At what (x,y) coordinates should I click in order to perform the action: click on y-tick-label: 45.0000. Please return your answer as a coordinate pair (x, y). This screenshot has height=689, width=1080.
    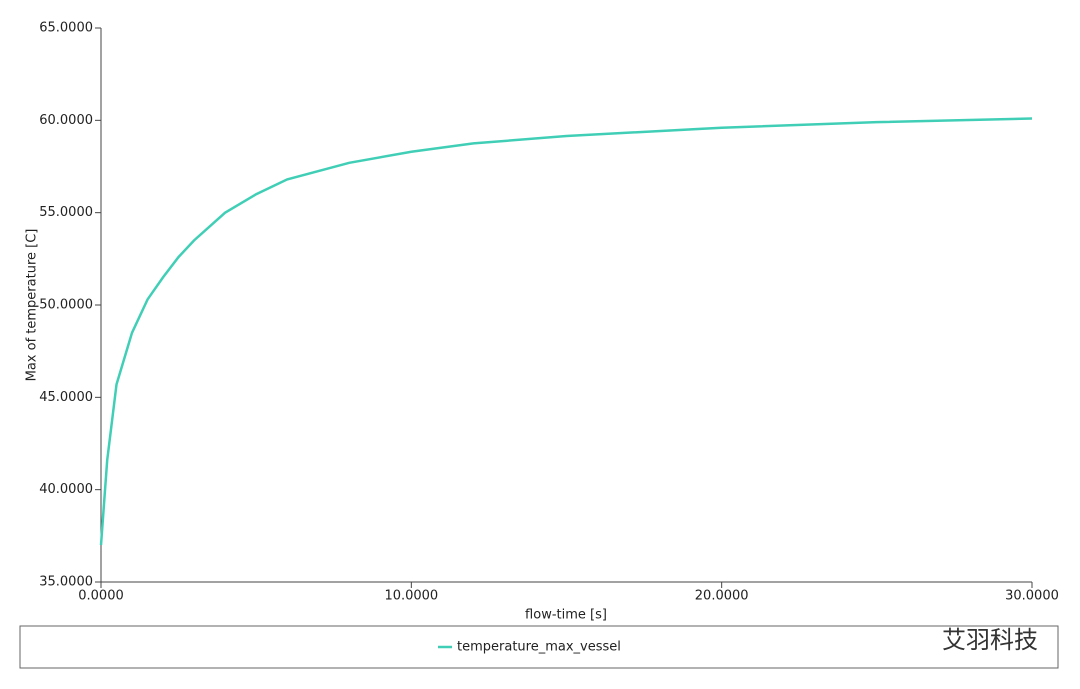
    Looking at the image, I should click on (66, 397).